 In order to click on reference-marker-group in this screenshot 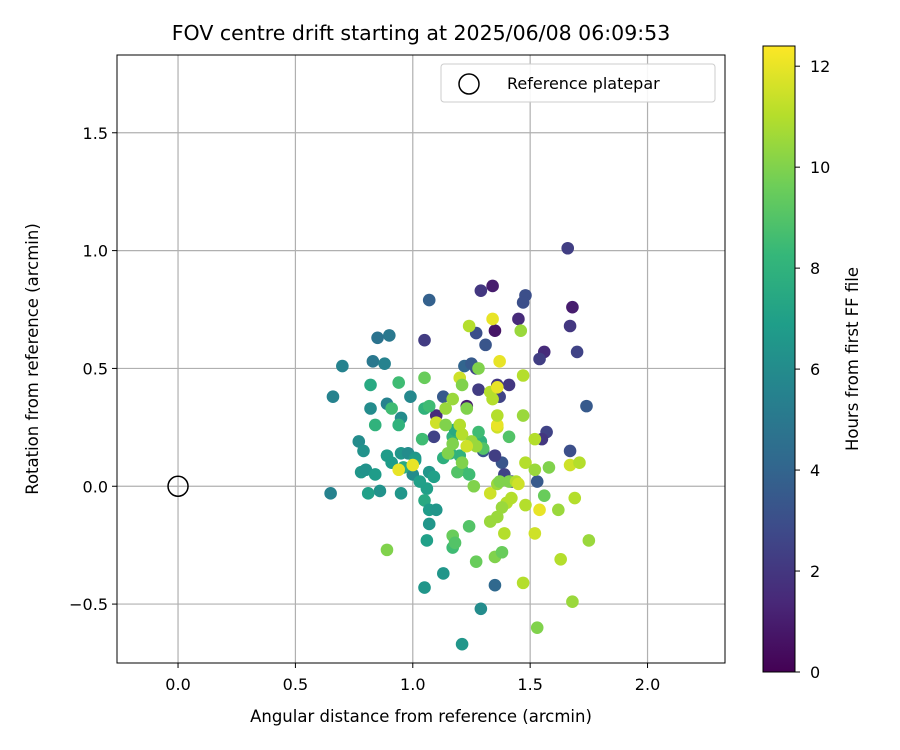, I will do `click(178, 486)`.